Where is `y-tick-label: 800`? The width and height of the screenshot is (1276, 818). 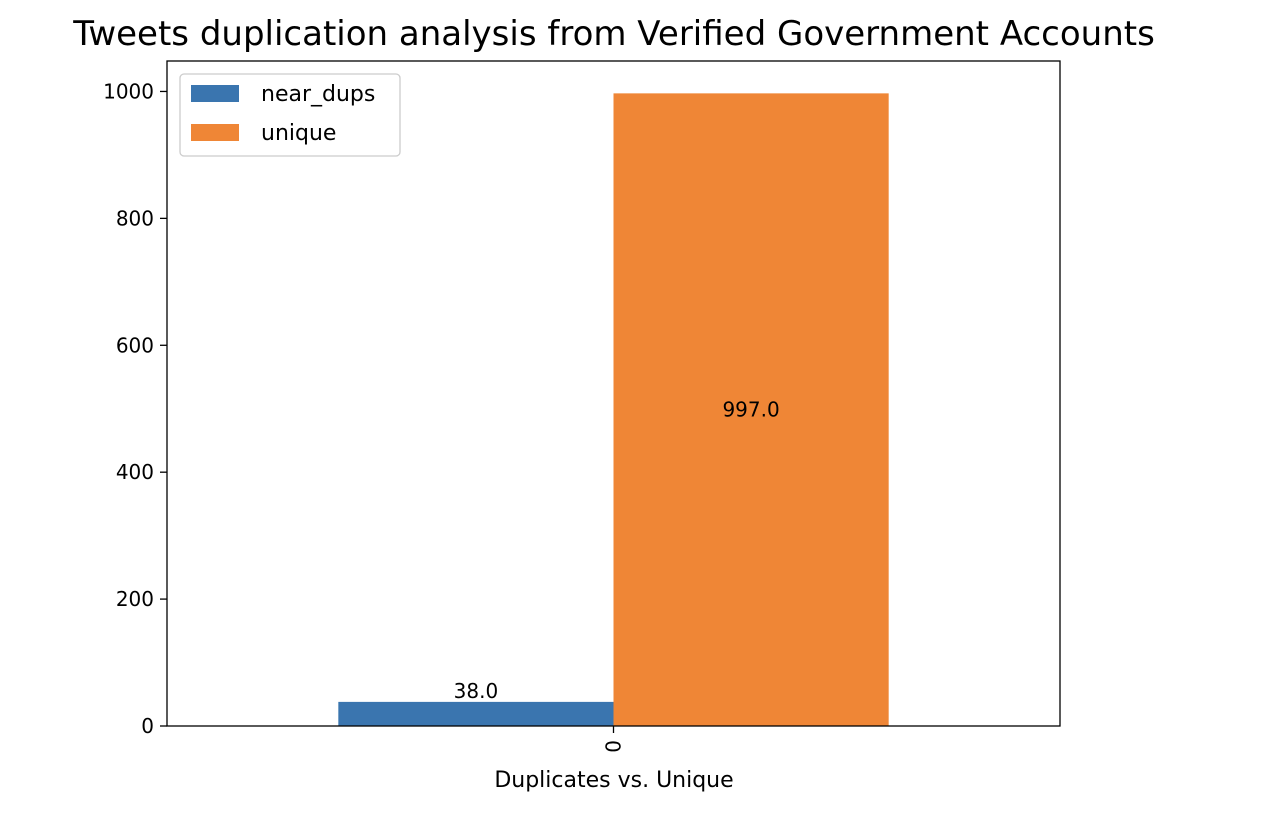
y-tick-label: 800 is located at coordinates (135, 218).